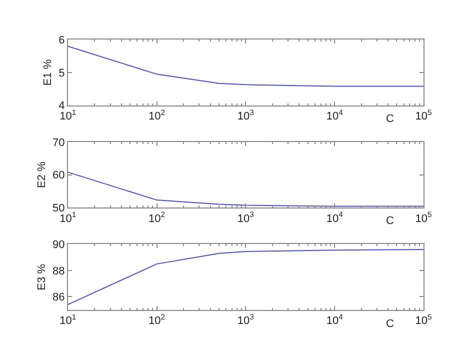 The width and height of the screenshot is (474, 340). I want to click on y-tick-label: 86, so click(58, 298).